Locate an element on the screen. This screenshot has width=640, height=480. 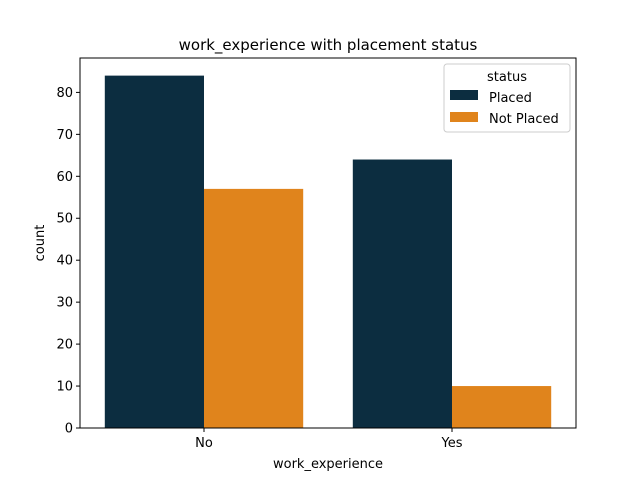
y-tick-label: 10 is located at coordinates (64, 387).